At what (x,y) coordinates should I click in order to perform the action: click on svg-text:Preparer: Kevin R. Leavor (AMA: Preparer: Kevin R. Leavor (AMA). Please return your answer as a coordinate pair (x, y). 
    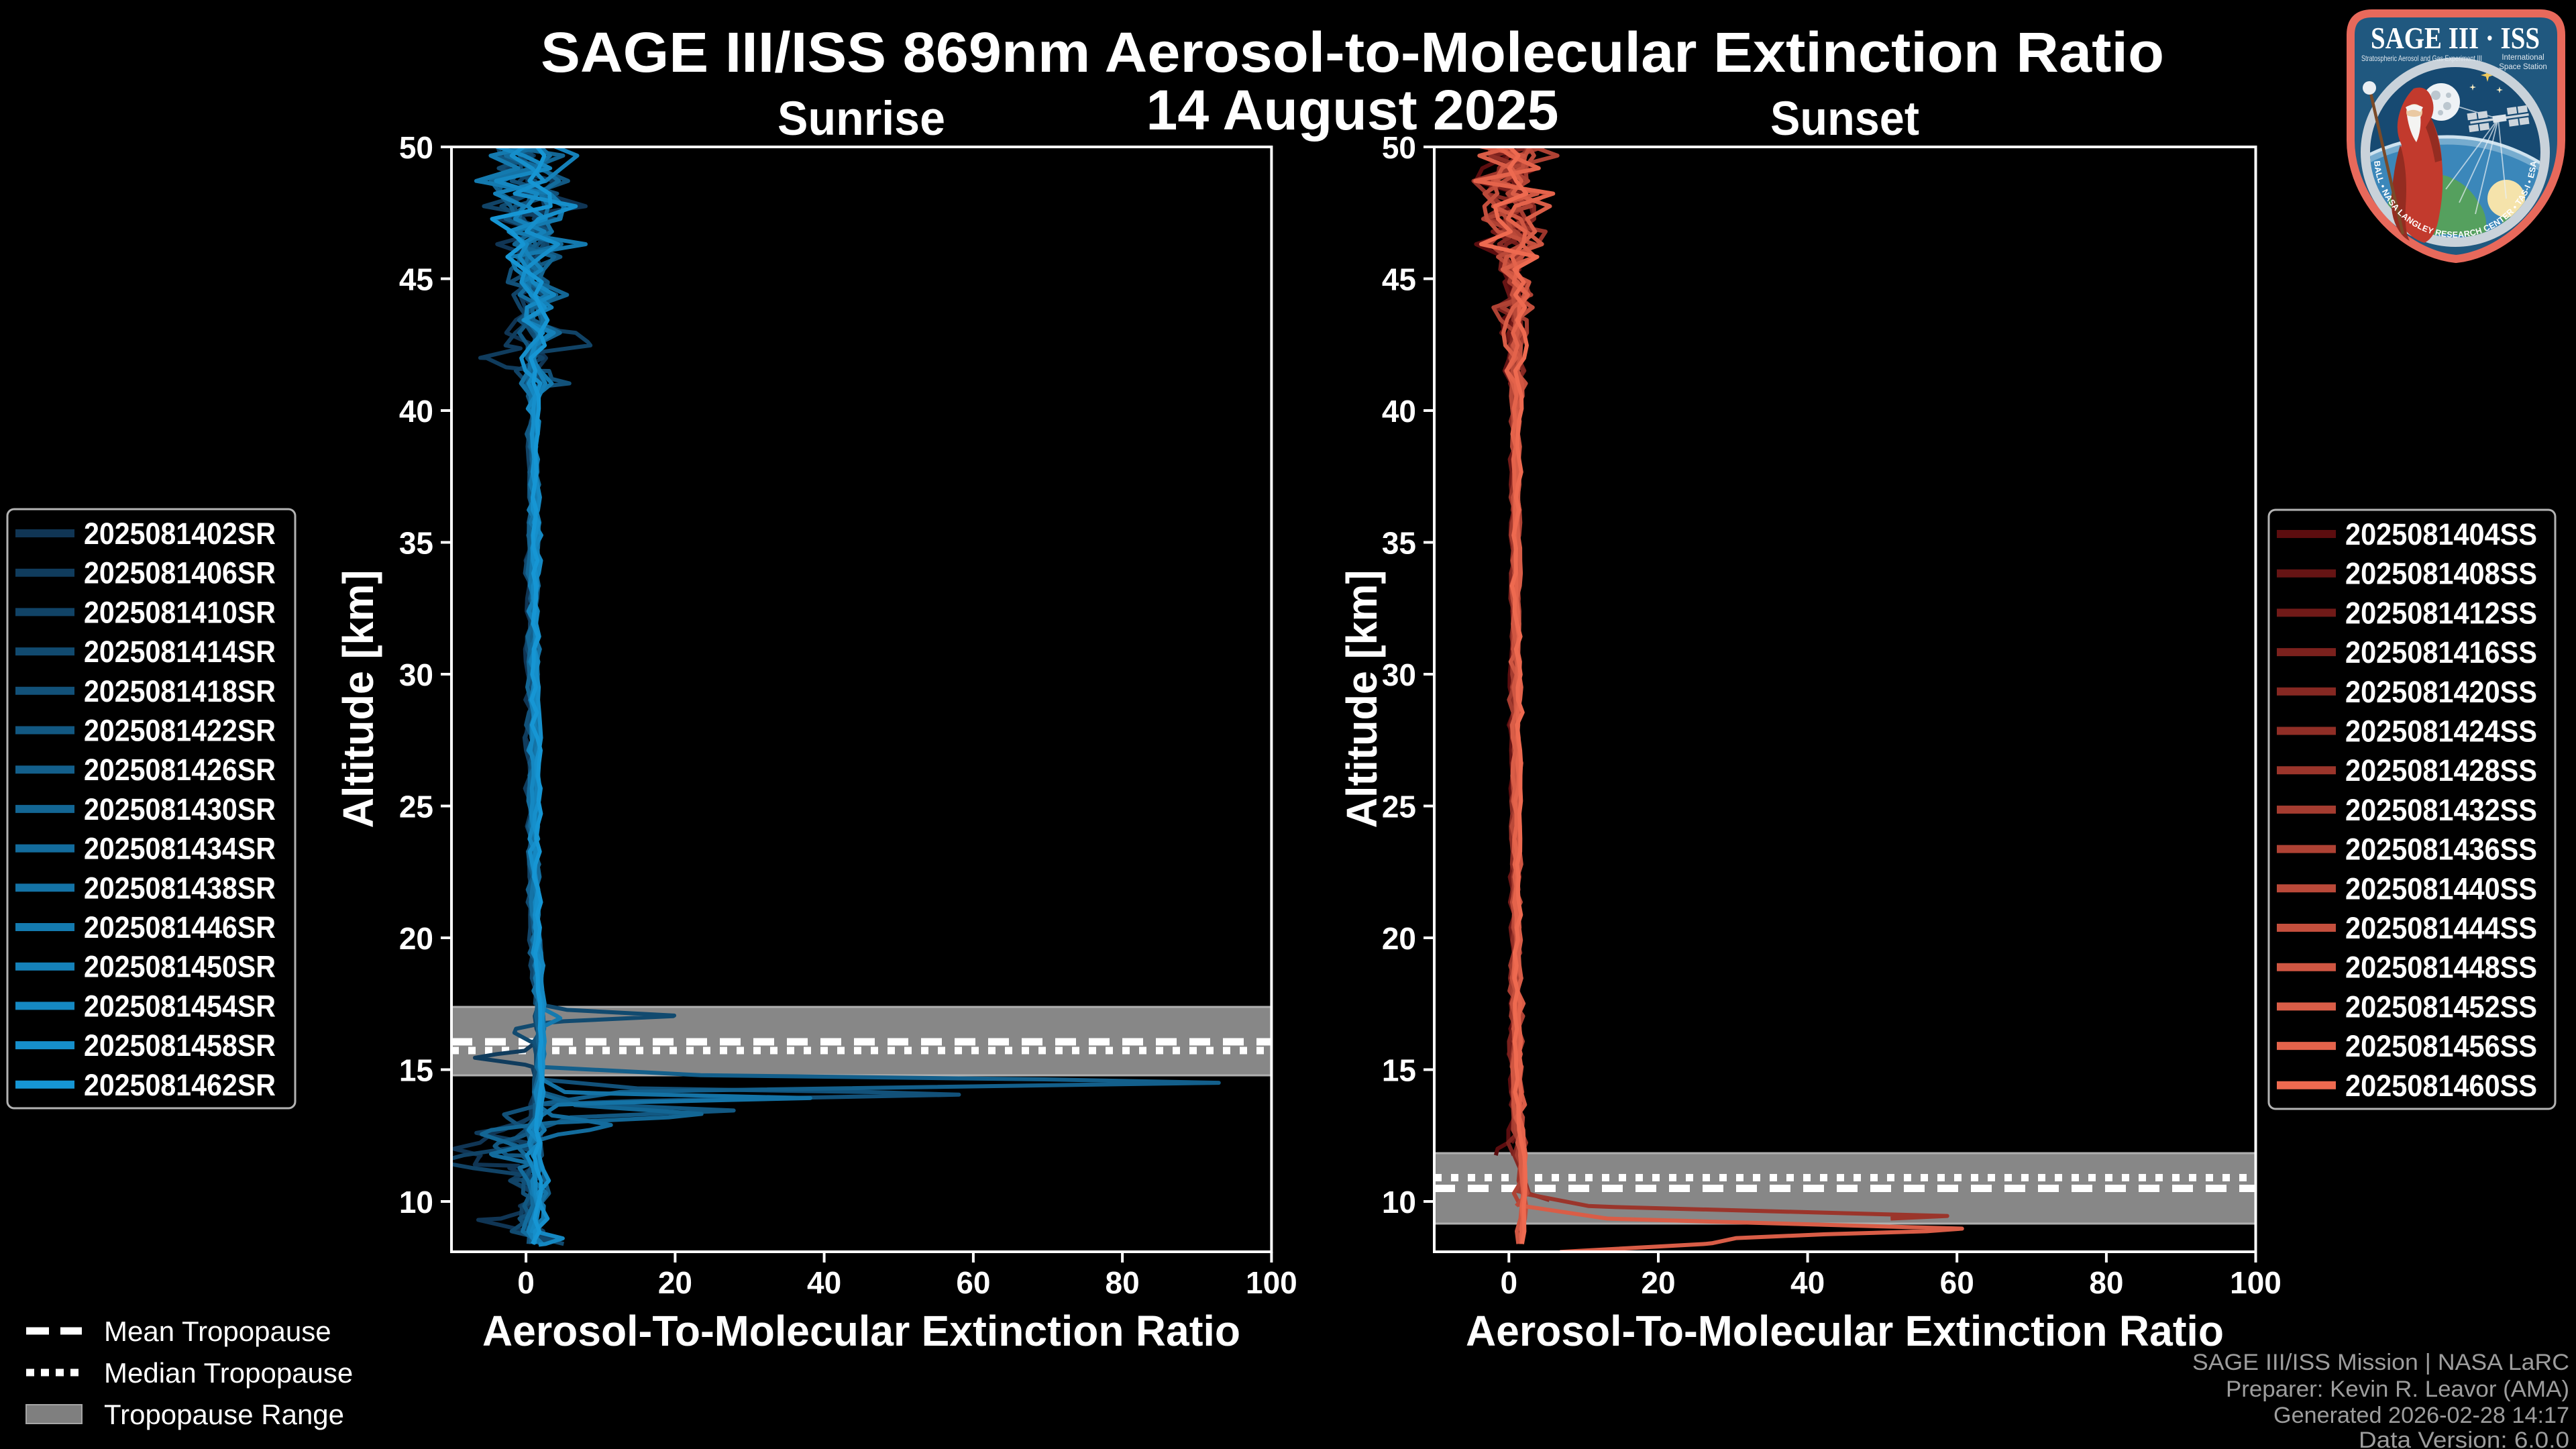
    Looking at the image, I should click on (2397, 1389).